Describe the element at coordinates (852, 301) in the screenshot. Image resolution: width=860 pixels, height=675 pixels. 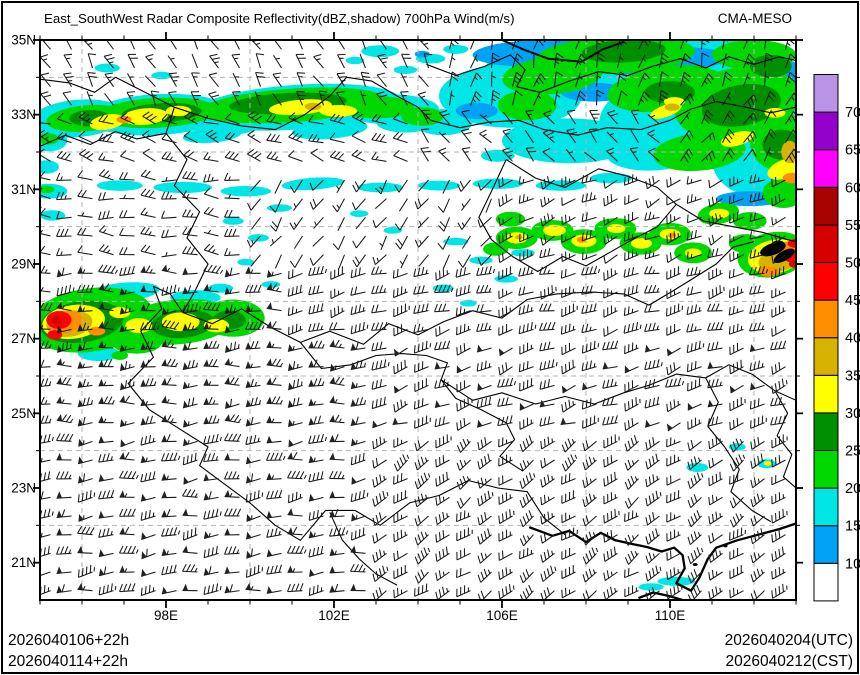
I see `colorbar-label: 45` at that location.